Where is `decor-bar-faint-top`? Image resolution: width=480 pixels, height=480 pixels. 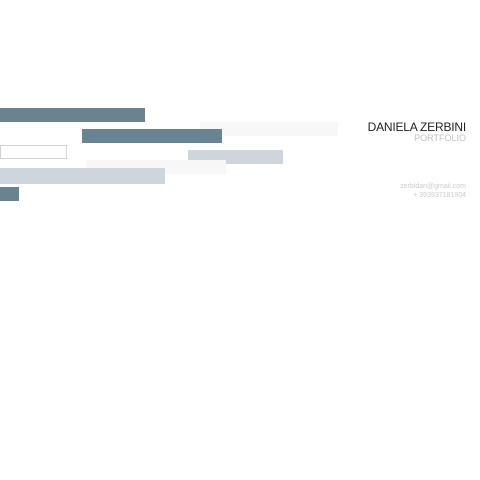 decor-bar-faint-top is located at coordinates (269, 129).